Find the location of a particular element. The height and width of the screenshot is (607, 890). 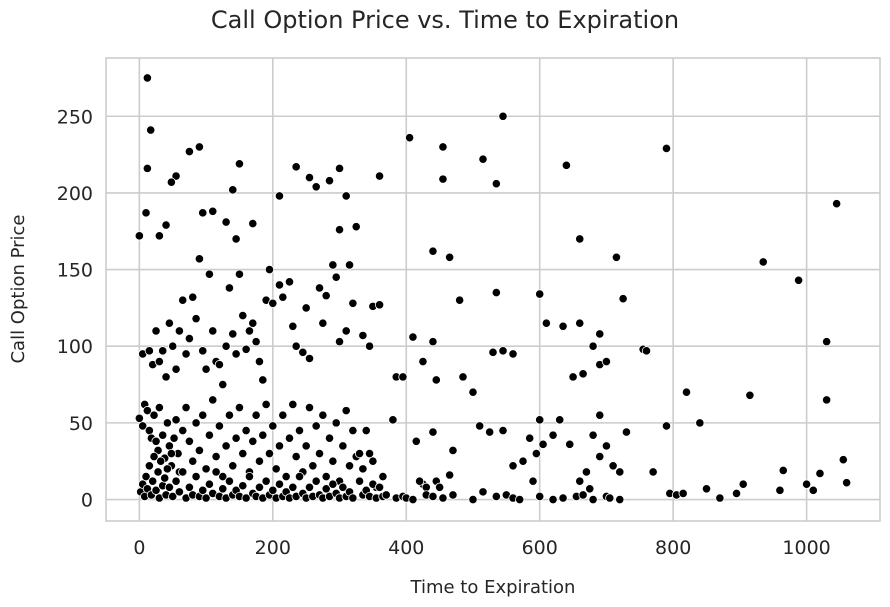

y-tick-label: 150 is located at coordinates (75, 271).